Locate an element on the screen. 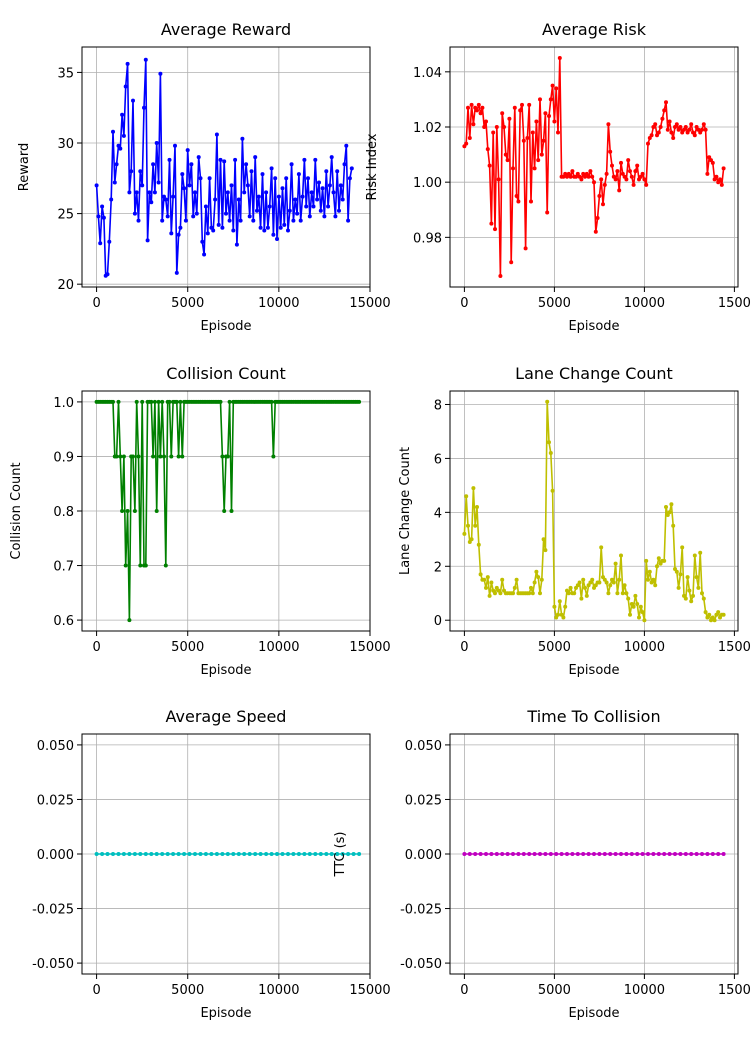  chart-title: Average Speed is located at coordinates (226, 716).